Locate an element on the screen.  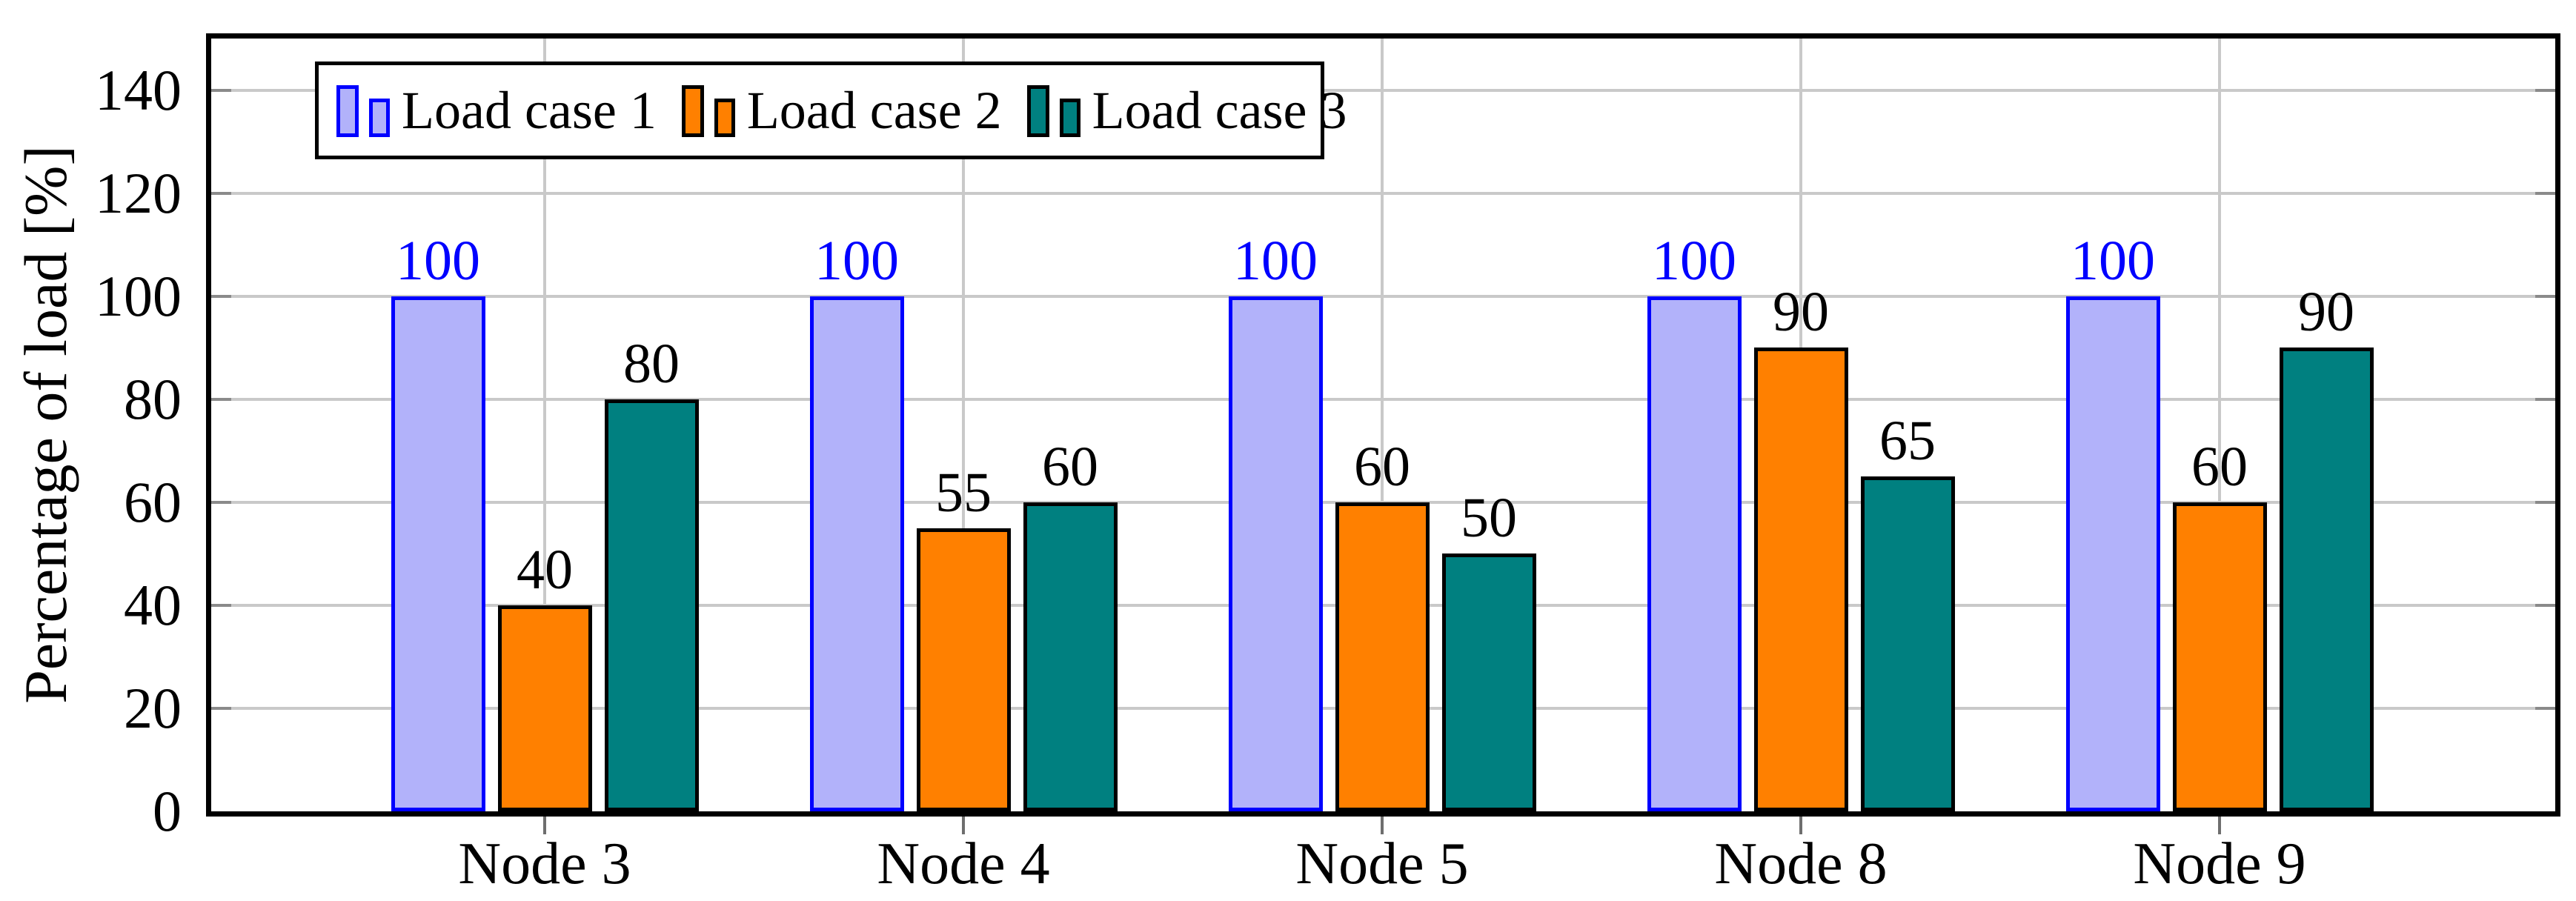
x-tick-label: Node 8 is located at coordinates (1801, 864).